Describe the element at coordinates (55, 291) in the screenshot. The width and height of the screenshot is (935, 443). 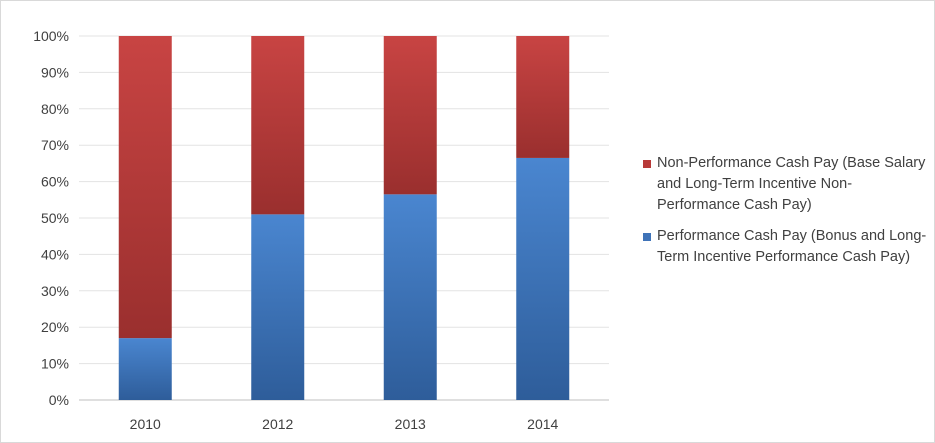
I see `y-tick-label: 30%` at that location.